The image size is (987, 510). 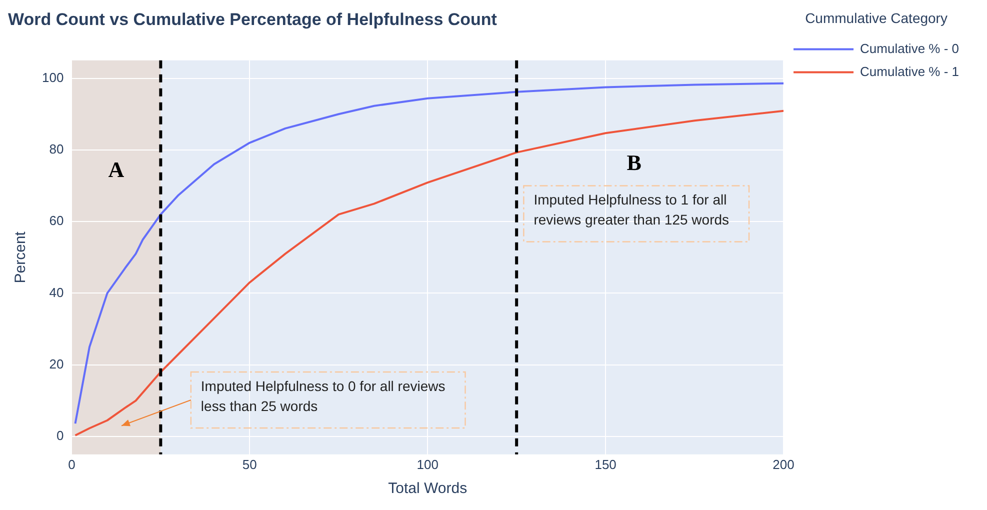 I want to click on y-tick-label: 0, so click(x=60, y=436).